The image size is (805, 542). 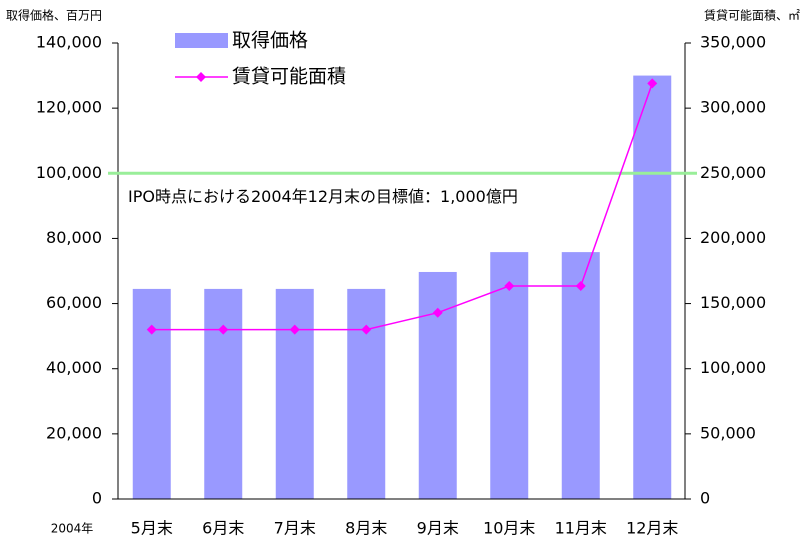 What do you see at coordinates (323, 196) in the screenshot?
I see `reference-label: IPO時点における2004年12月末の目標値：1,000億円` at bounding box center [323, 196].